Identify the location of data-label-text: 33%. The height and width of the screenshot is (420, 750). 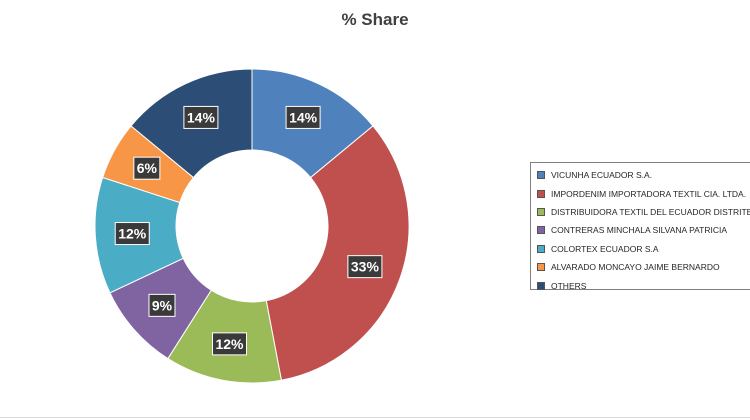
(365, 267).